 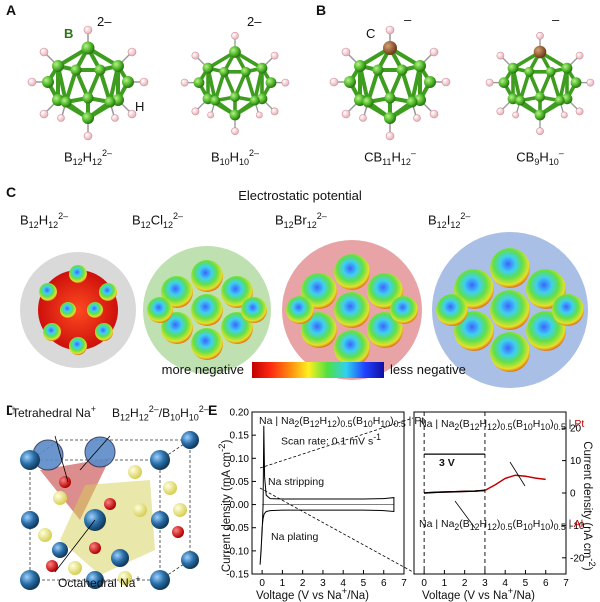 I want to click on octahedral-na-label: Octahedral Na+, so click(x=99, y=582).